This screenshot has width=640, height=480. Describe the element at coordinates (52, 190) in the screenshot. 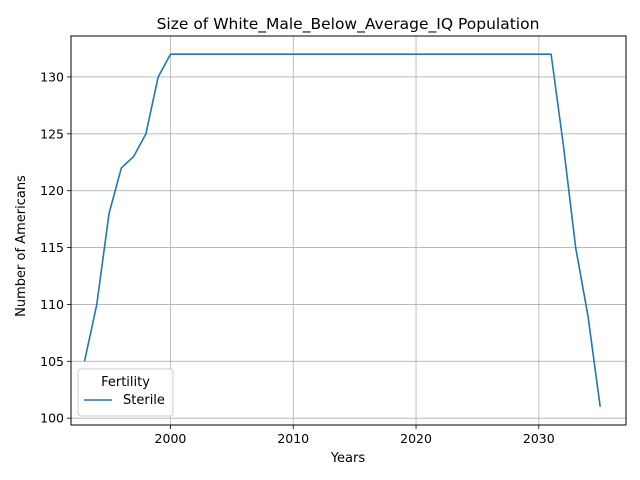

I see `y-tick-label: 120` at that location.